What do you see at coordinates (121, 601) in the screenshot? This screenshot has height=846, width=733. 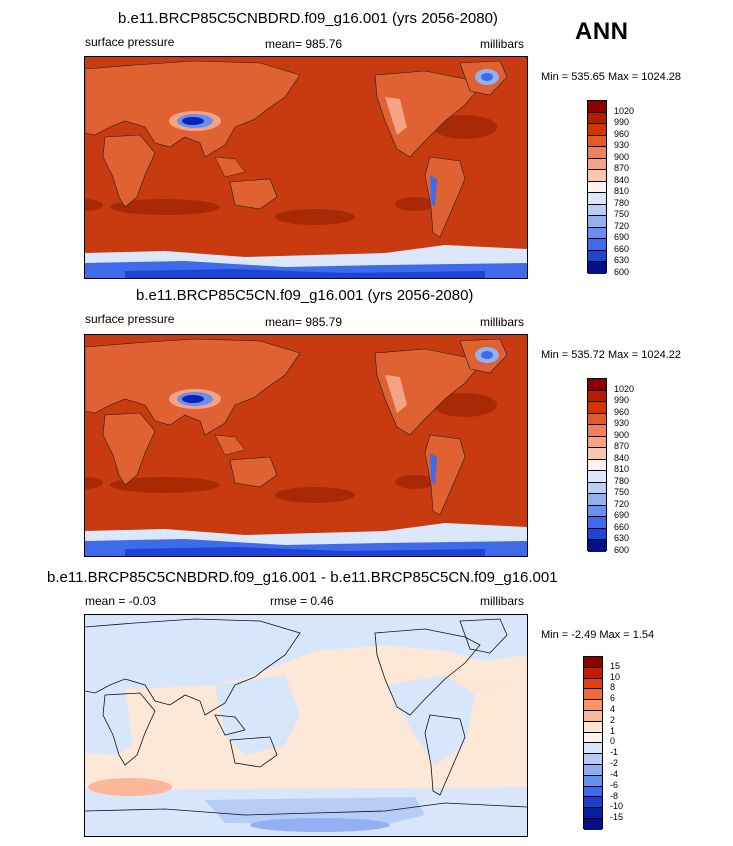 I see `panel-3-mean: mean = -0.03` at bounding box center [121, 601].